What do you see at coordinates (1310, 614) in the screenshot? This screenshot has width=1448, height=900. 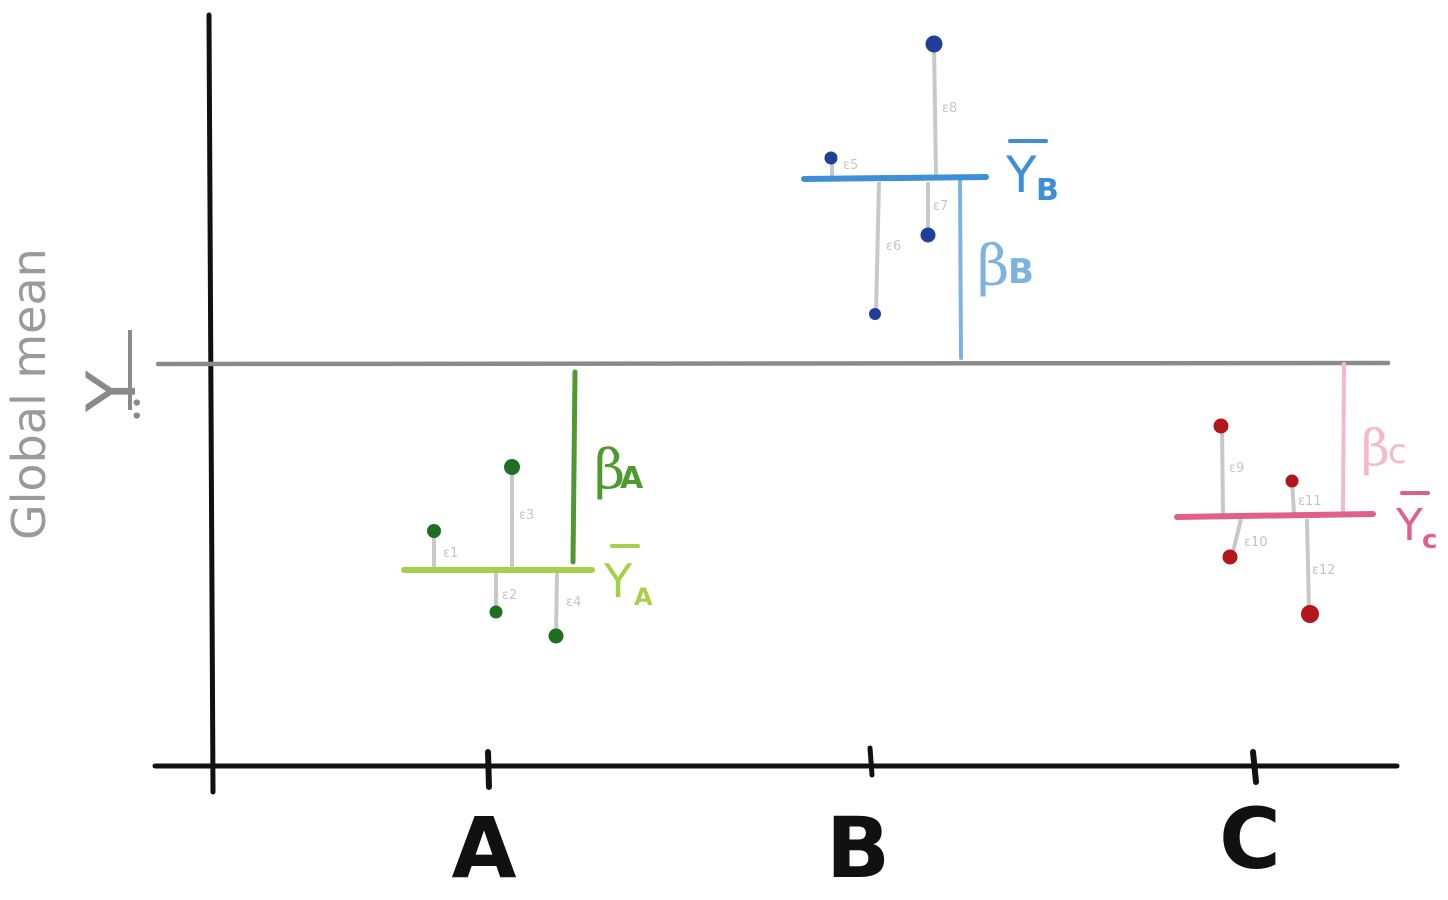 I see `point-c12` at bounding box center [1310, 614].